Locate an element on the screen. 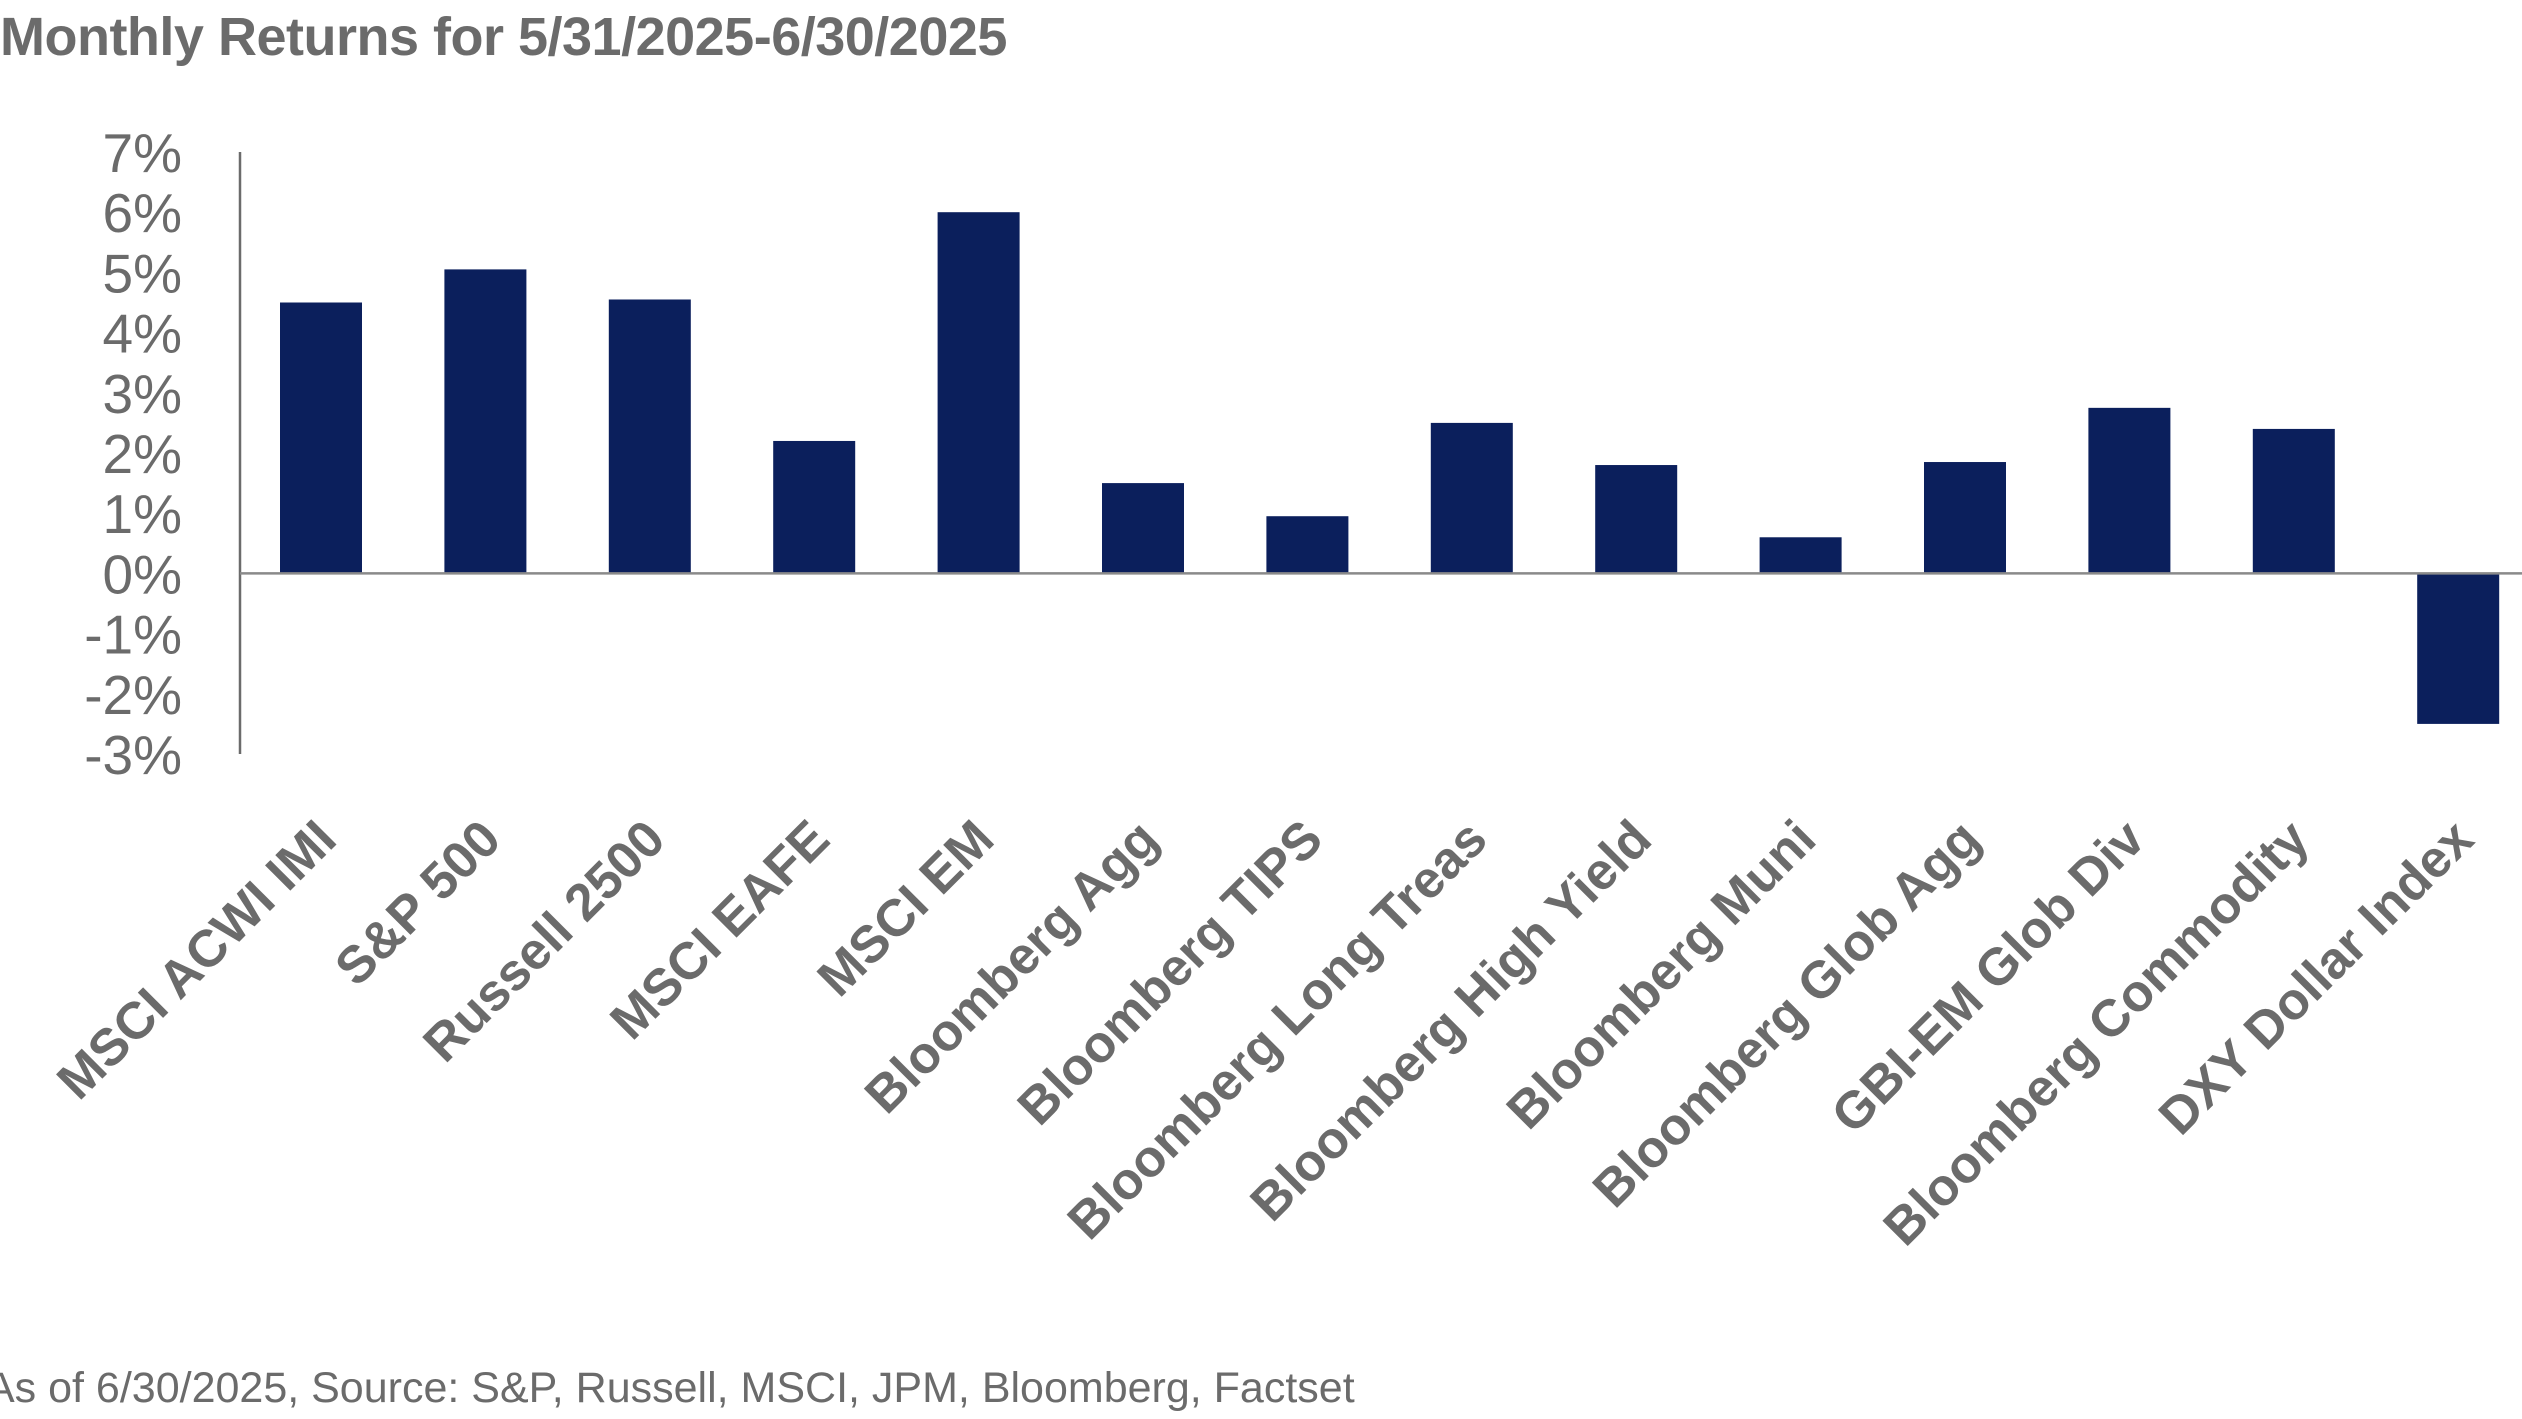  x-tick-label: Bloomberg Agg is located at coordinates (1011, 966).